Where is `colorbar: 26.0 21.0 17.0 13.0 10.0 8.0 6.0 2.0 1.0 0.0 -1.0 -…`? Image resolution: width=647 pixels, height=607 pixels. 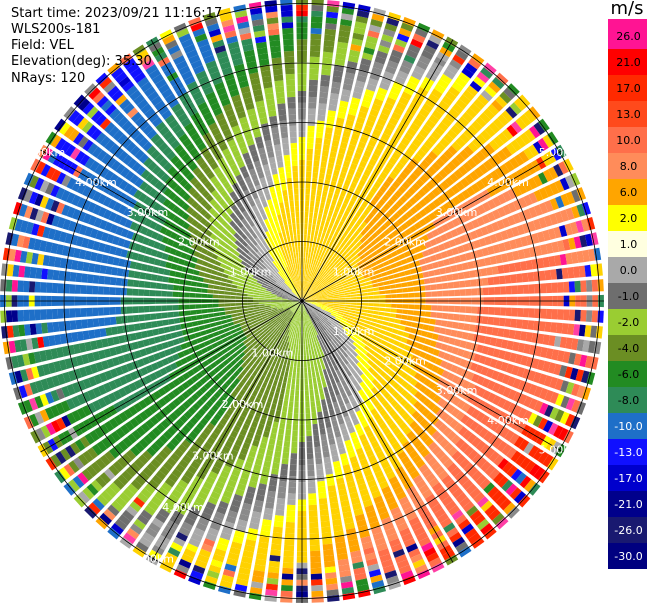 colorbar: 26.0 21.0 17.0 13.0 10.0 8.0 6.0 2.0 1.0 0.0 -1.0 -… is located at coordinates (627, 294).